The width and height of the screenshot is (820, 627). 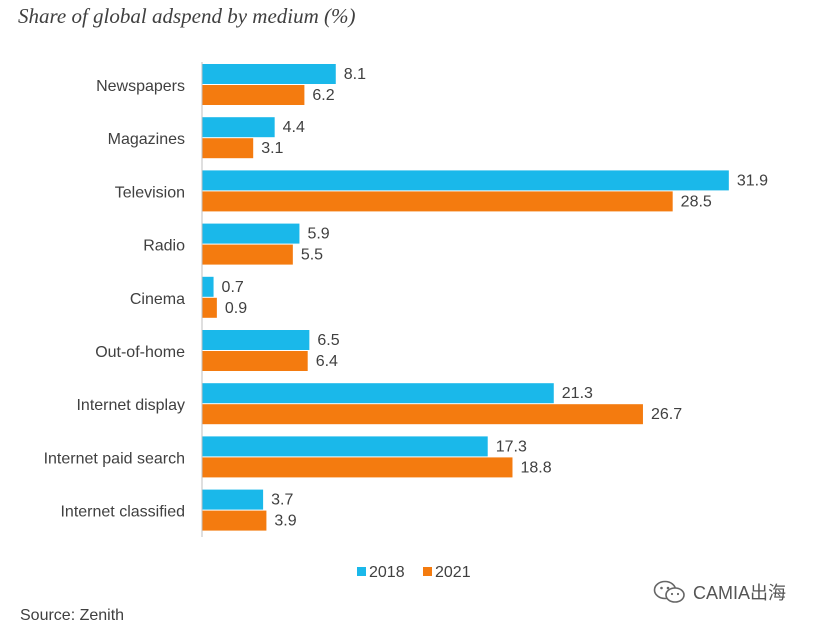 I want to click on data-label: 31.9, so click(x=752, y=180).